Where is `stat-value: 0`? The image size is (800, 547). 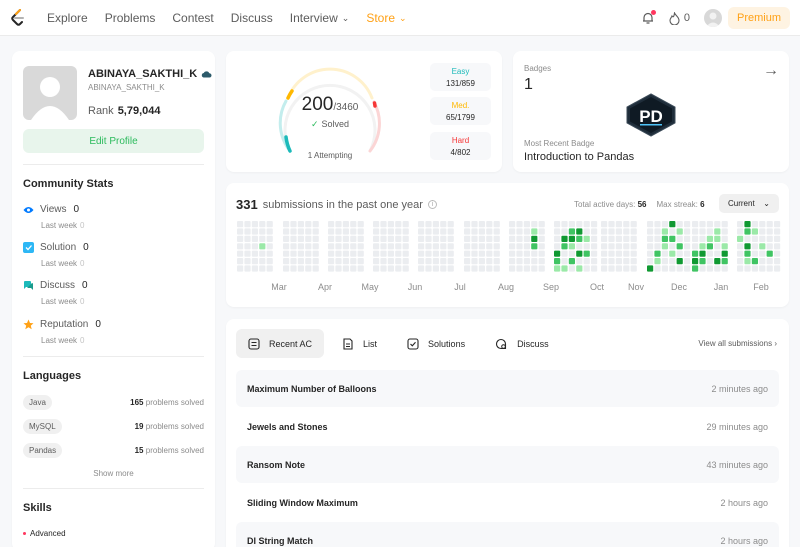
stat-value: 0 is located at coordinates (76, 209).